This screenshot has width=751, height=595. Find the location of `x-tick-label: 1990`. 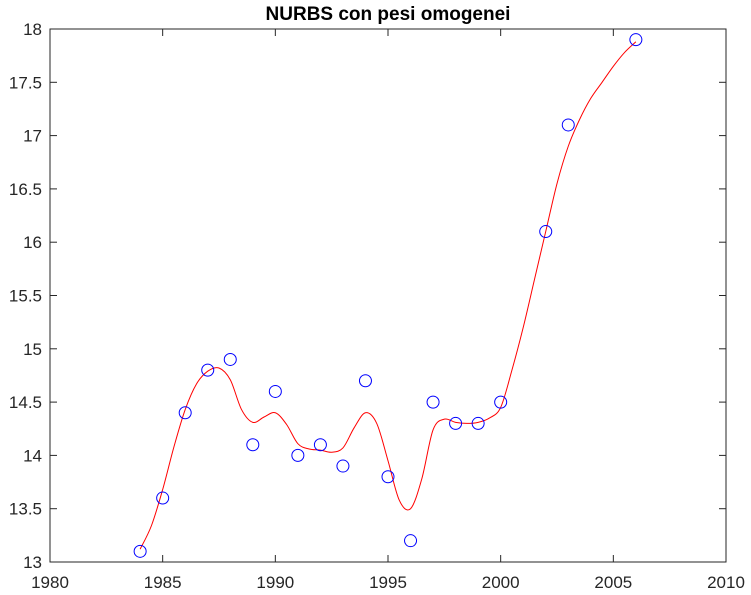

x-tick-label: 1990 is located at coordinates (275, 582).